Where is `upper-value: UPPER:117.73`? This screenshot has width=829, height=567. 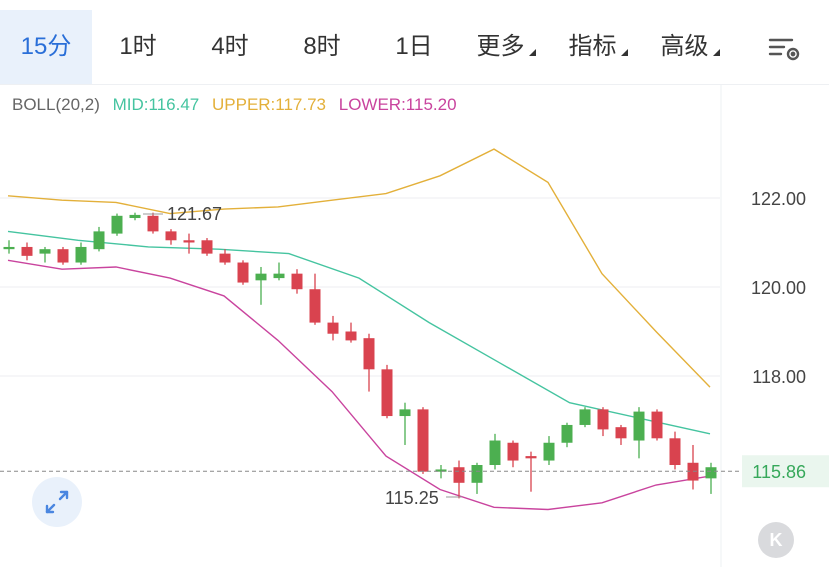
upper-value: UPPER:117.73 is located at coordinates (269, 104).